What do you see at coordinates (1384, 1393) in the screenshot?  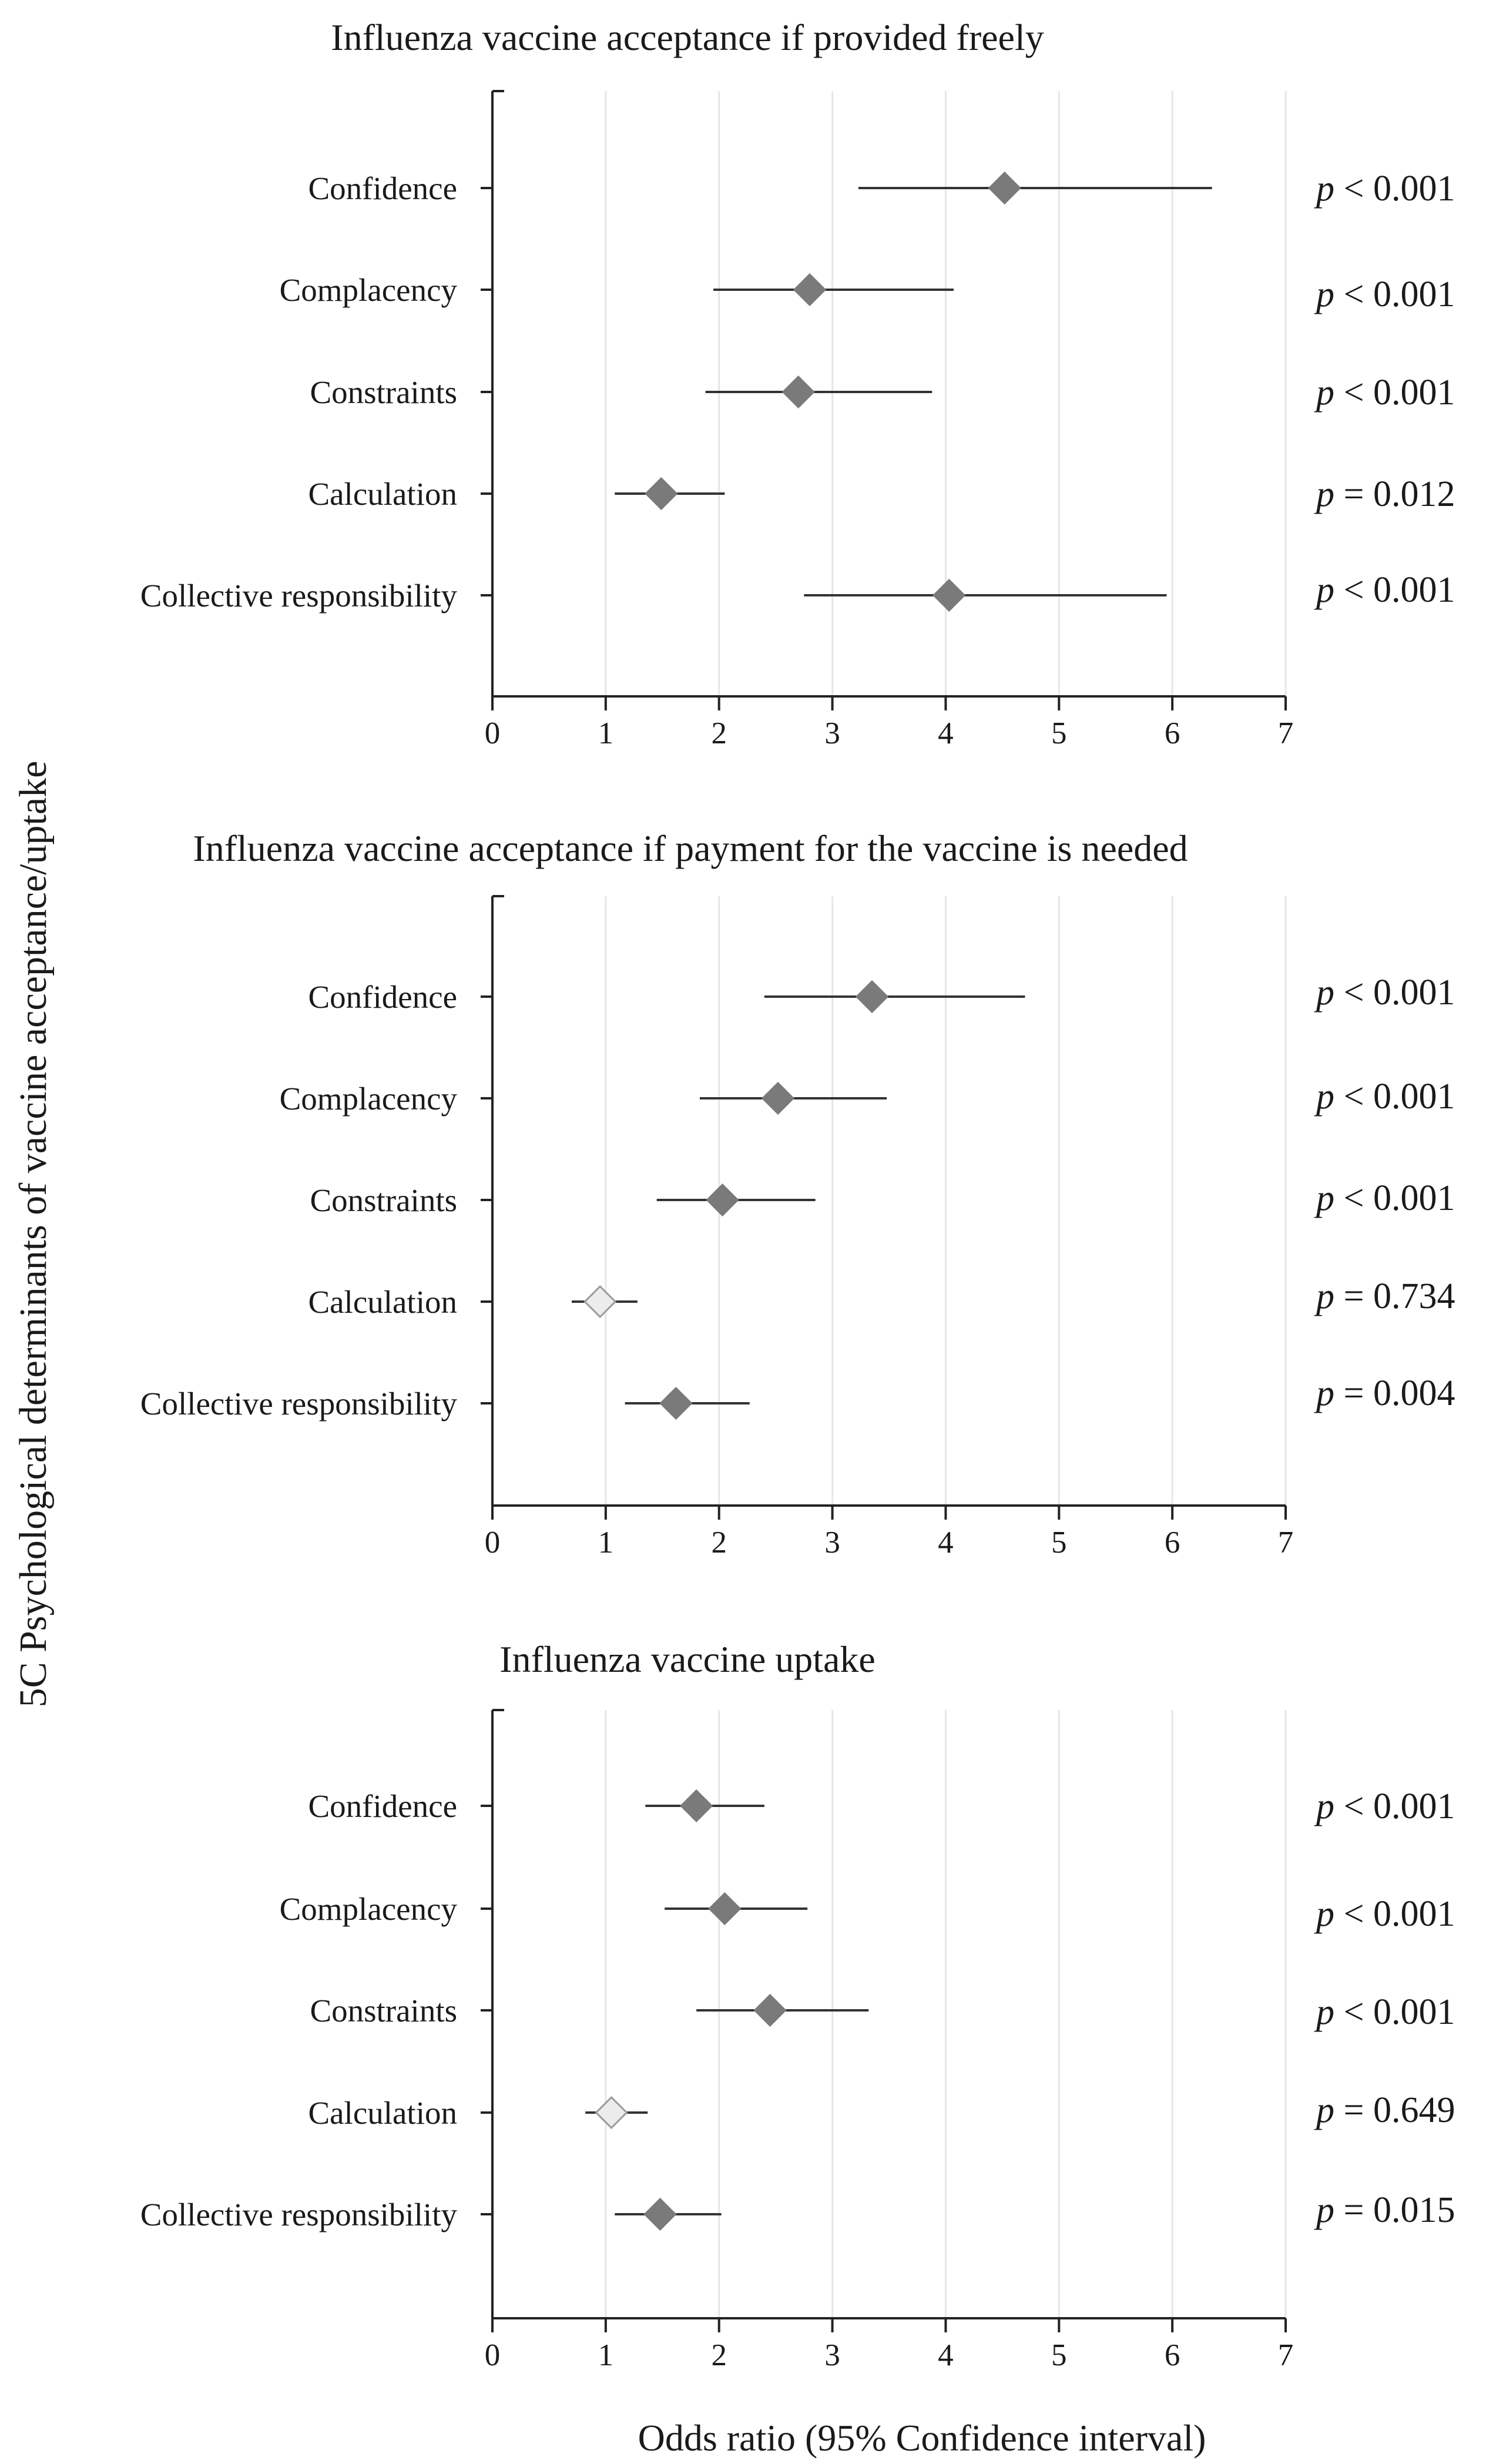 I see `p-value-label: p = 0.004` at bounding box center [1384, 1393].